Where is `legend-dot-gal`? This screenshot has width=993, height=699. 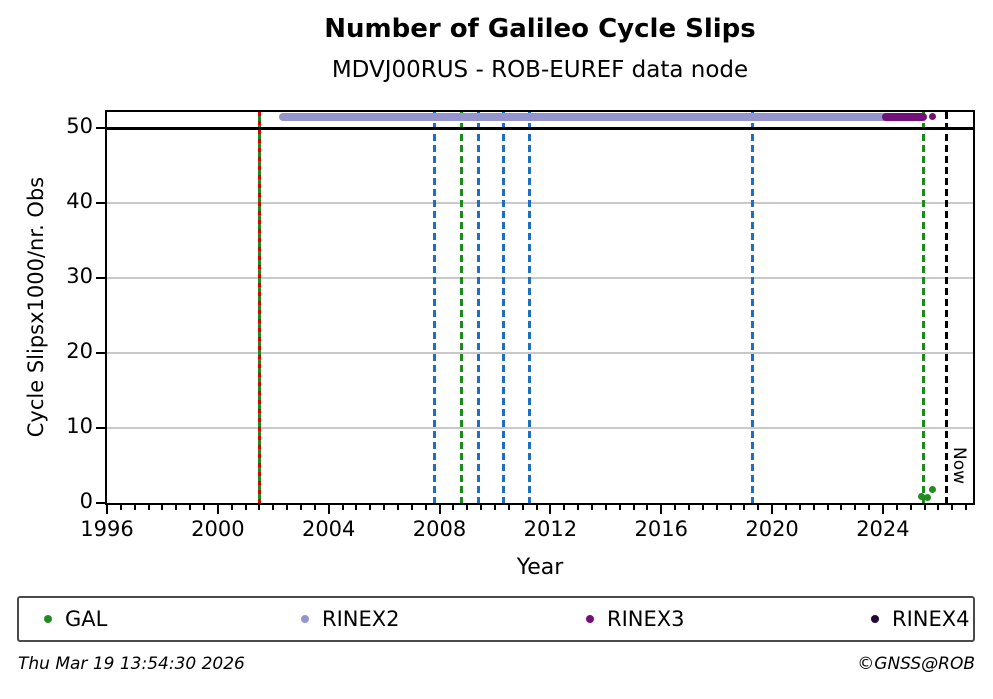
legend-dot-gal is located at coordinates (48, 619).